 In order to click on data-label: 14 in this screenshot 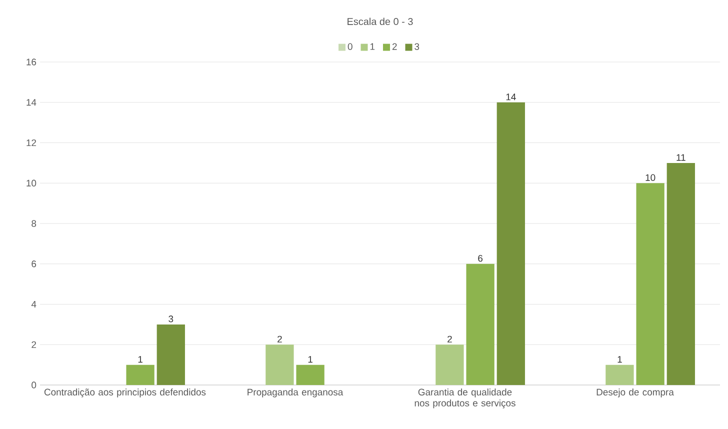, I will do `click(511, 97)`.